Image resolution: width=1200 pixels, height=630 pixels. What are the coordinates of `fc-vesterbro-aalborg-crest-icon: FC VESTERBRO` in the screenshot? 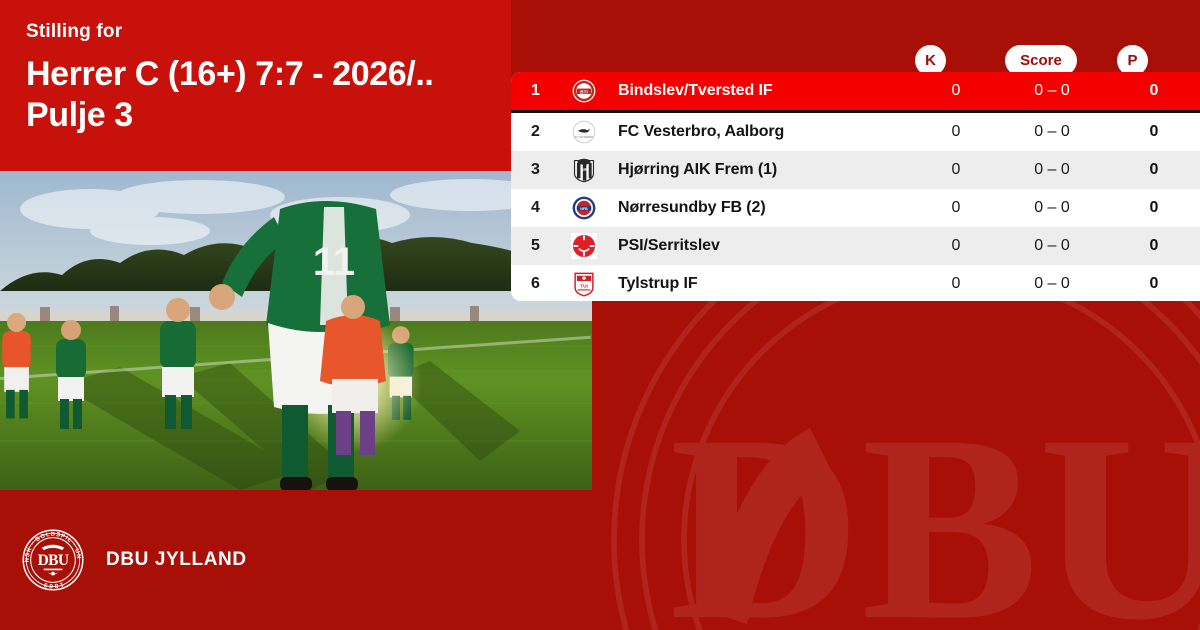 It's located at (584, 132).